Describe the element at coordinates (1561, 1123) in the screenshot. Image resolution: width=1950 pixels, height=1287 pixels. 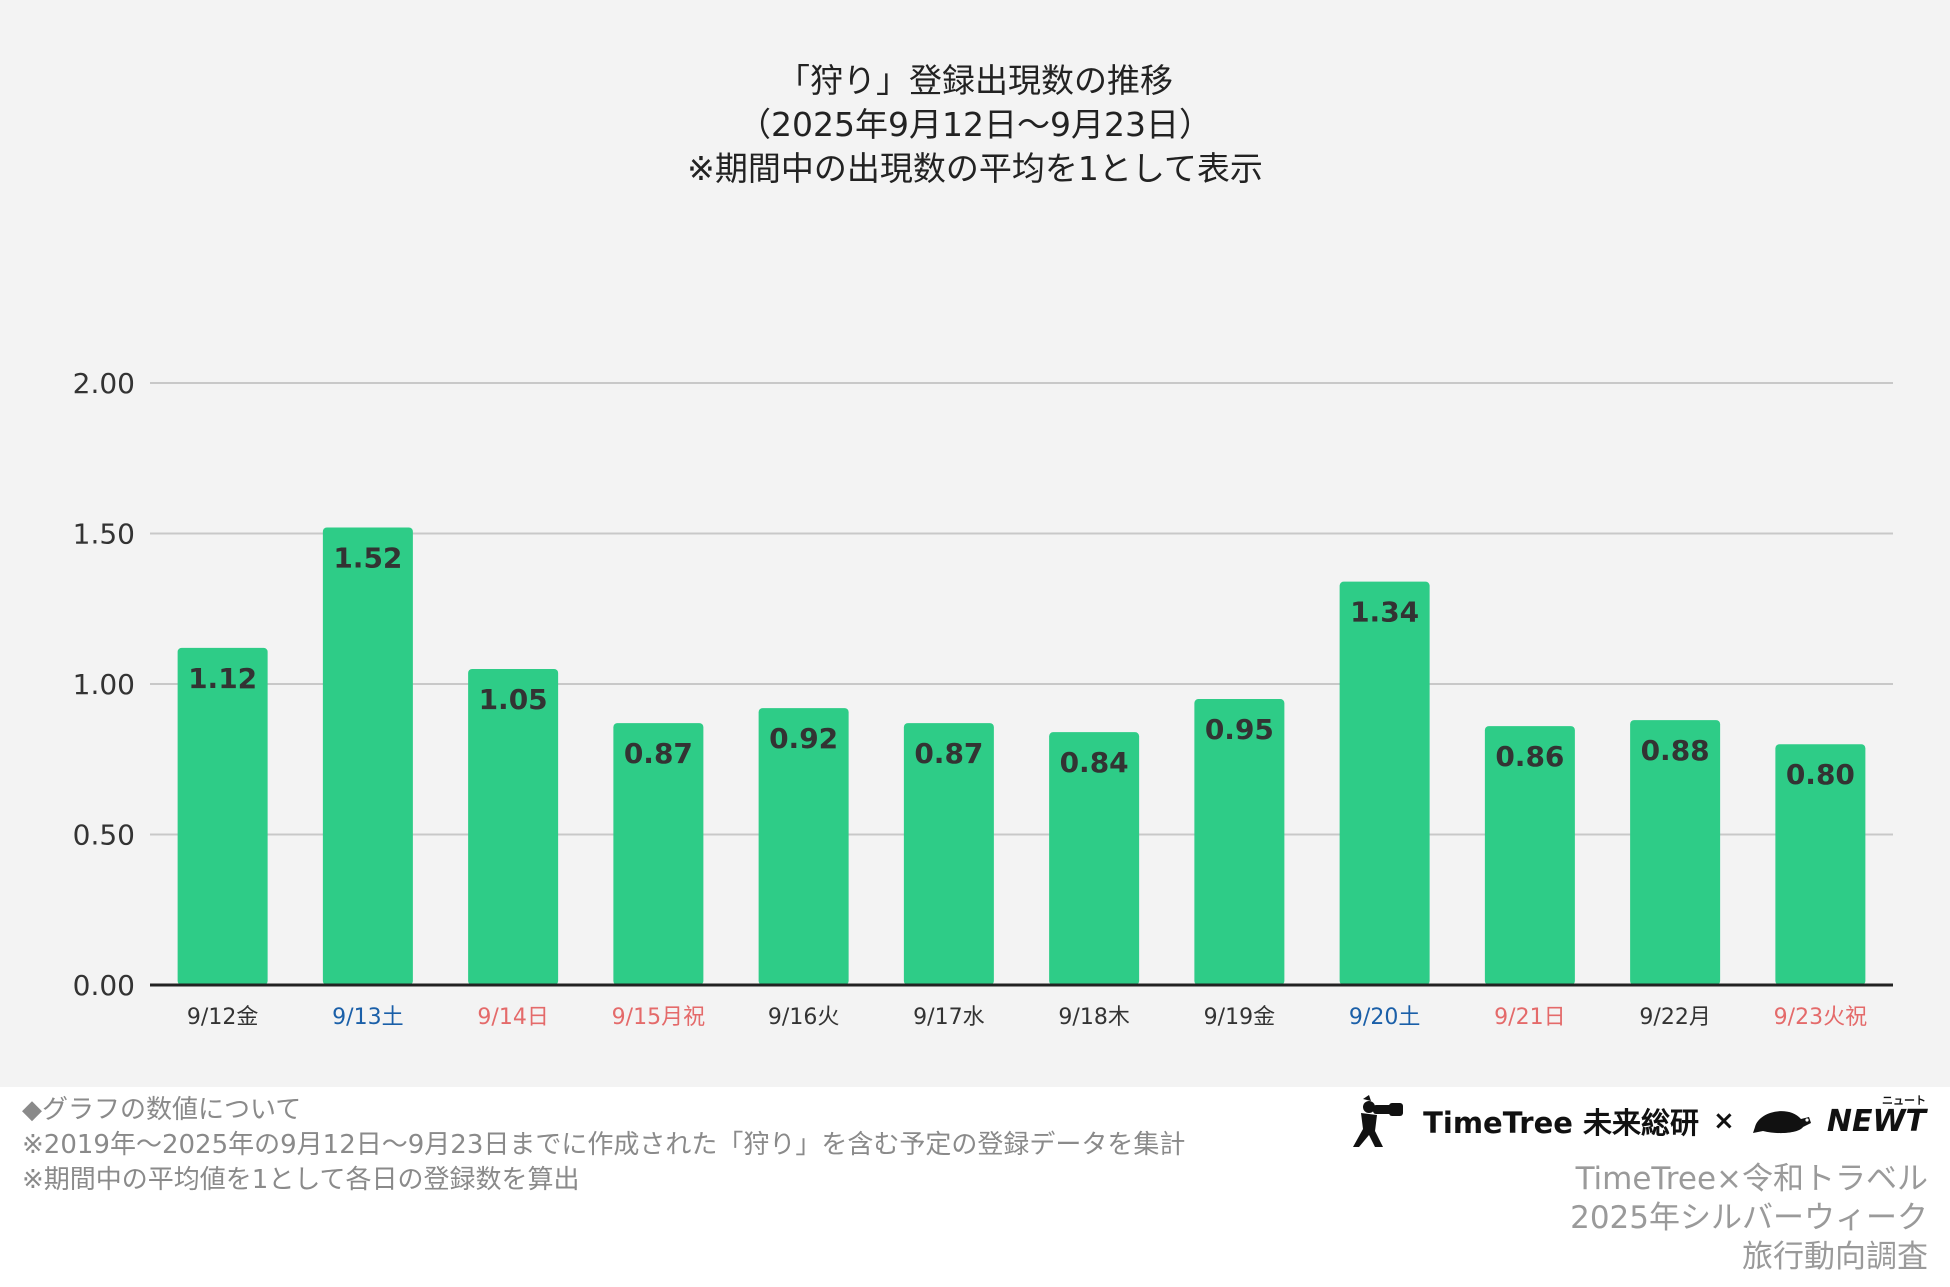
I see `timetree-logo-text: TimeTree 未来総研` at that location.